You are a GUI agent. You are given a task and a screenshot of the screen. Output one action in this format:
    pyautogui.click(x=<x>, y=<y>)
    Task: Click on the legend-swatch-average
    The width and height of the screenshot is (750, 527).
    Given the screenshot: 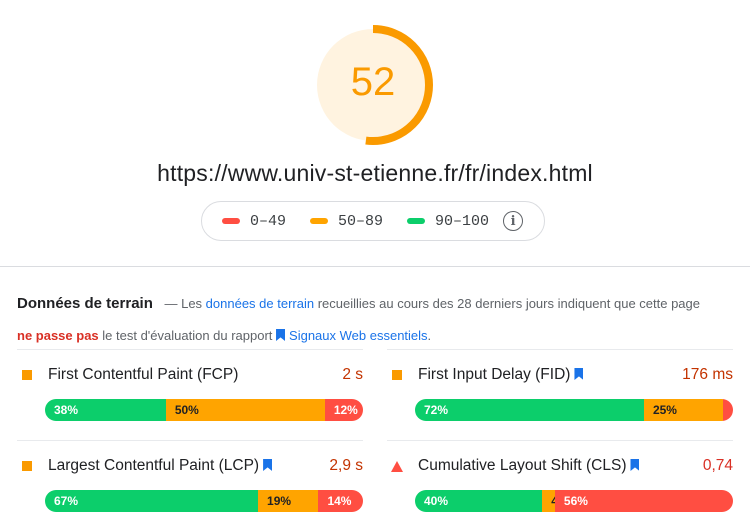 What is the action you would take?
    pyautogui.click(x=319, y=221)
    